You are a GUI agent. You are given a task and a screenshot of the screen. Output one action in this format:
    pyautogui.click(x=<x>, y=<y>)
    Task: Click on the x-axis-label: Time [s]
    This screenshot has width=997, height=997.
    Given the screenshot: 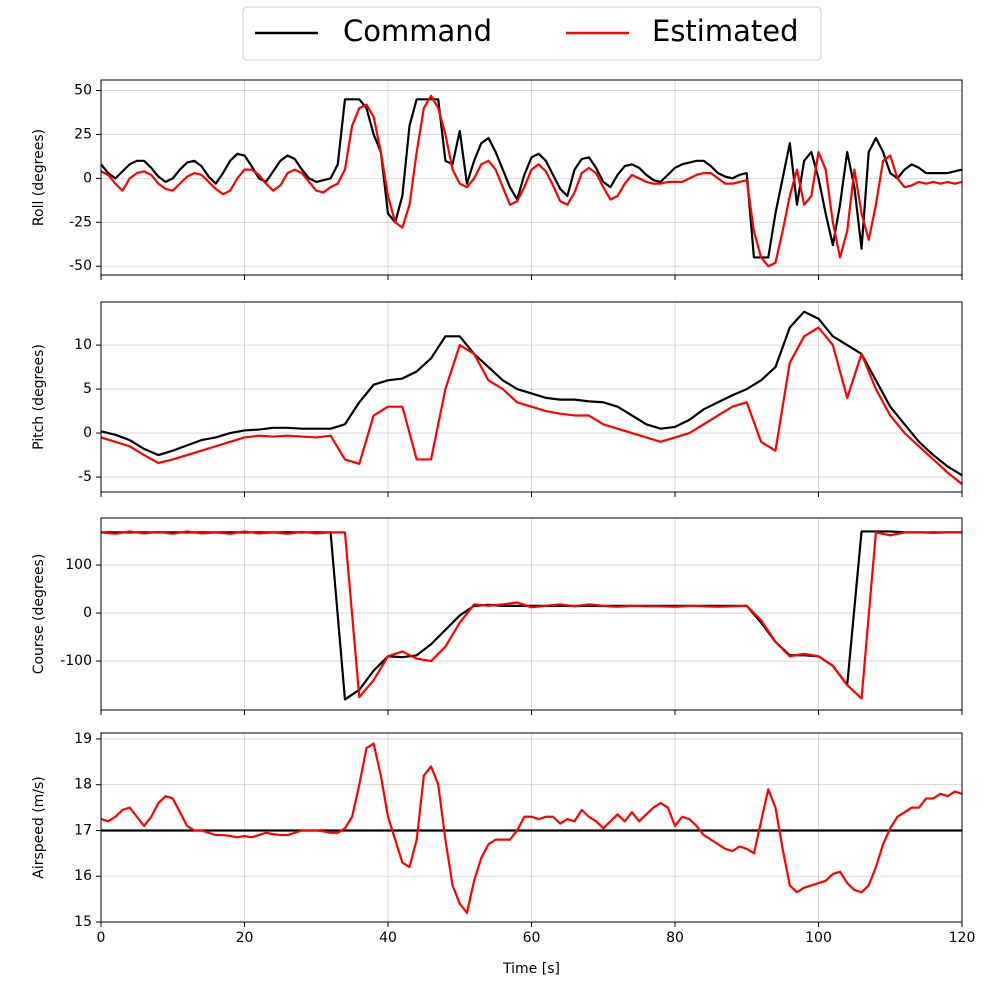 What is the action you would take?
    pyautogui.click(x=531, y=969)
    